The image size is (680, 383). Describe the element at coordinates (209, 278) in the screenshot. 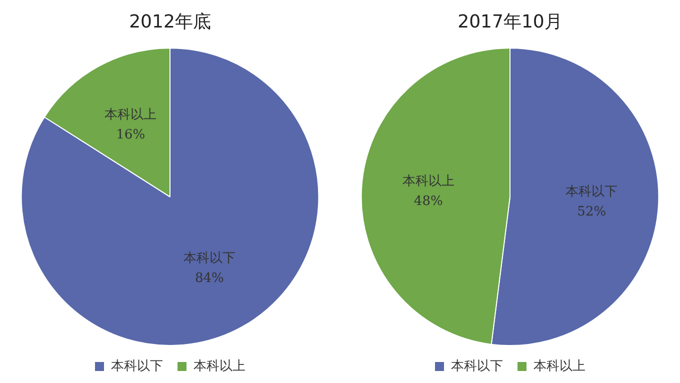

I see `data-label: 84%` at that location.